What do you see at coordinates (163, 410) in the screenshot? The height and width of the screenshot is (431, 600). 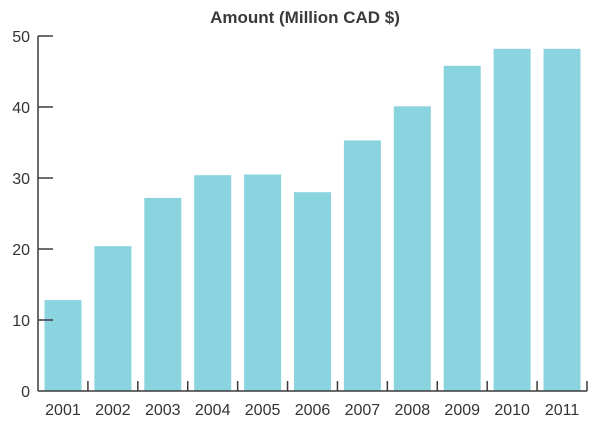 I see `x-tick-label: 2003` at bounding box center [163, 410].